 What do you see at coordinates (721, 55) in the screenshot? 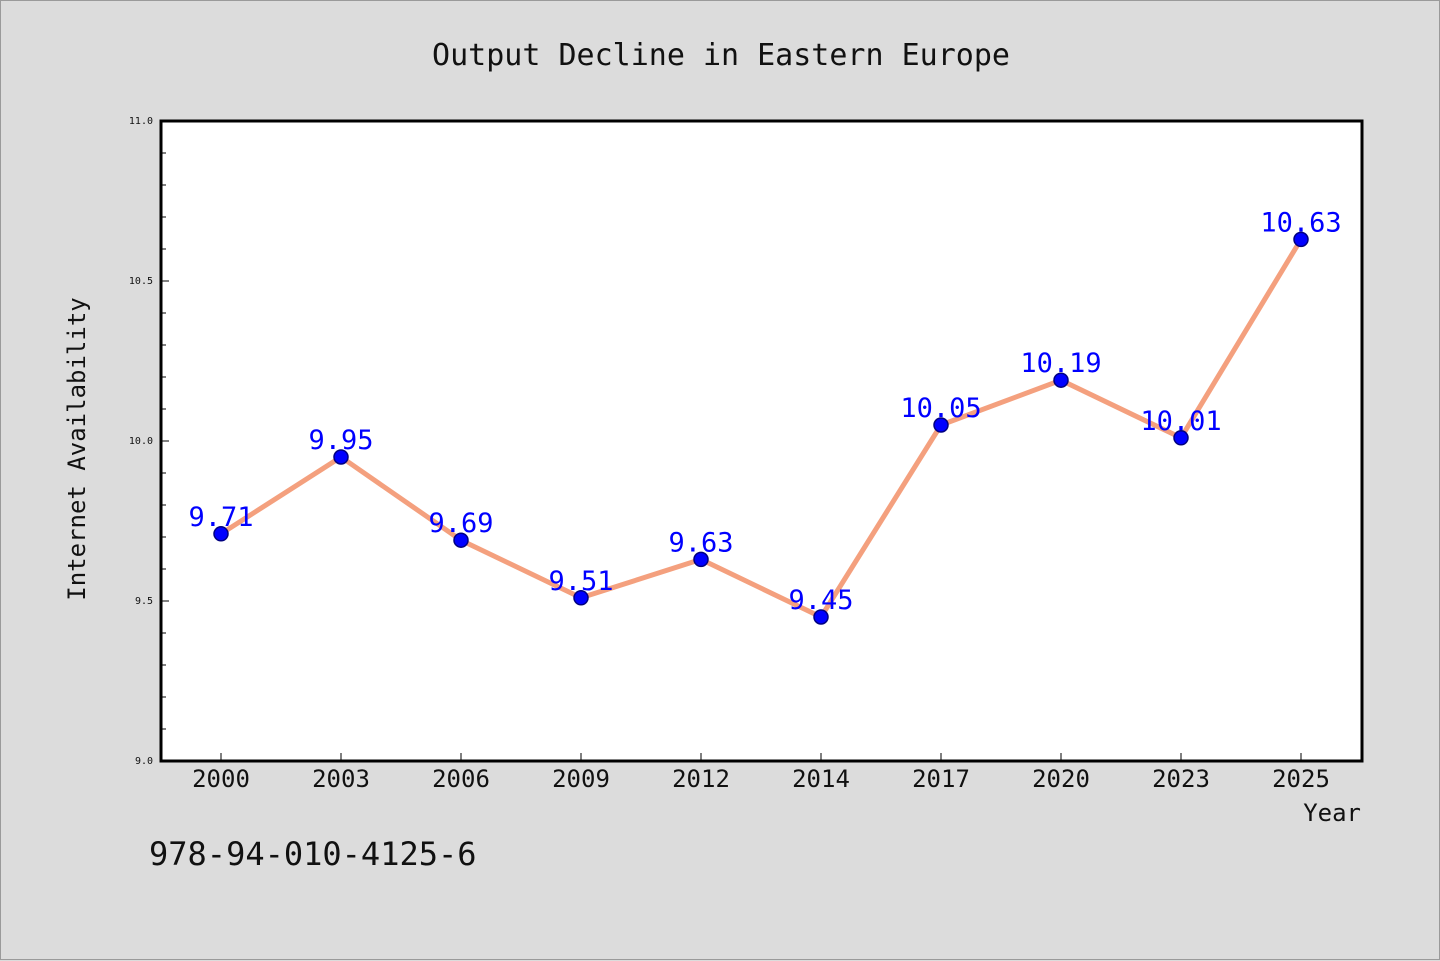
I see `chart-title: Output Decline in Eastern Europe` at bounding box center [721, 55].